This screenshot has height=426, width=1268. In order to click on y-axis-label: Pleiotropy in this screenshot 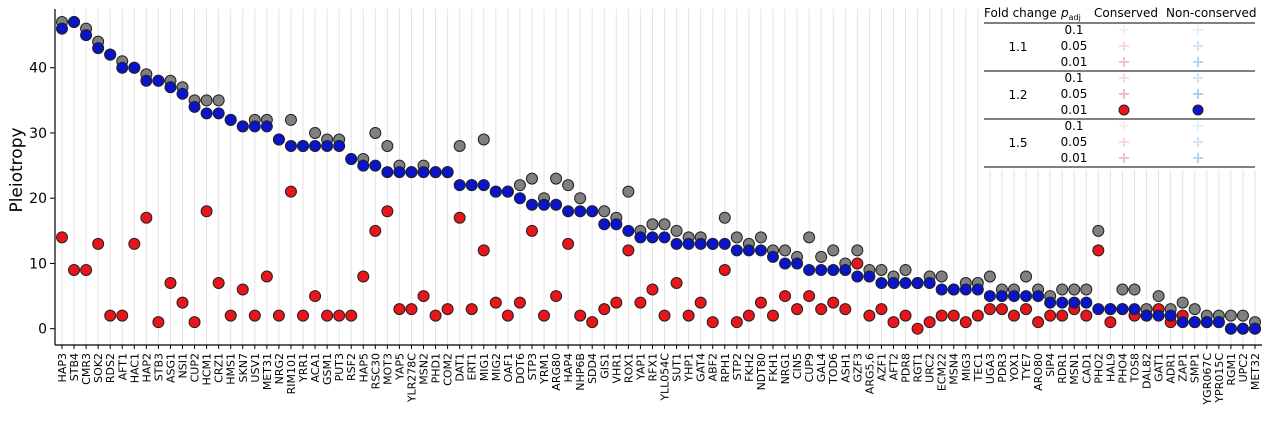, I will do `click(17, 169)`.